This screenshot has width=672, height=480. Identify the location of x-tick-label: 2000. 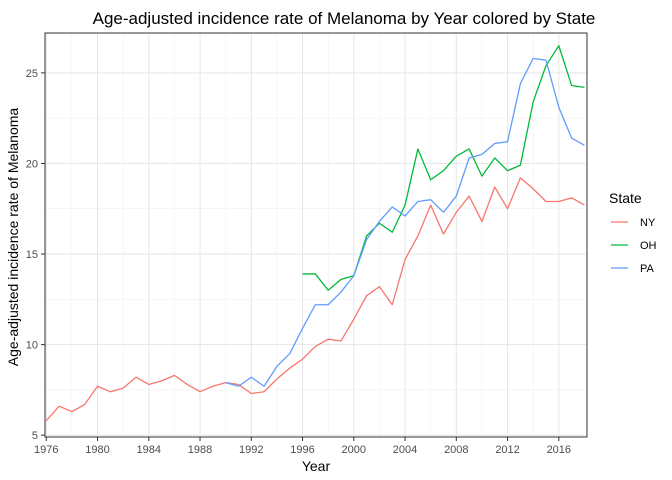
(354, 450).